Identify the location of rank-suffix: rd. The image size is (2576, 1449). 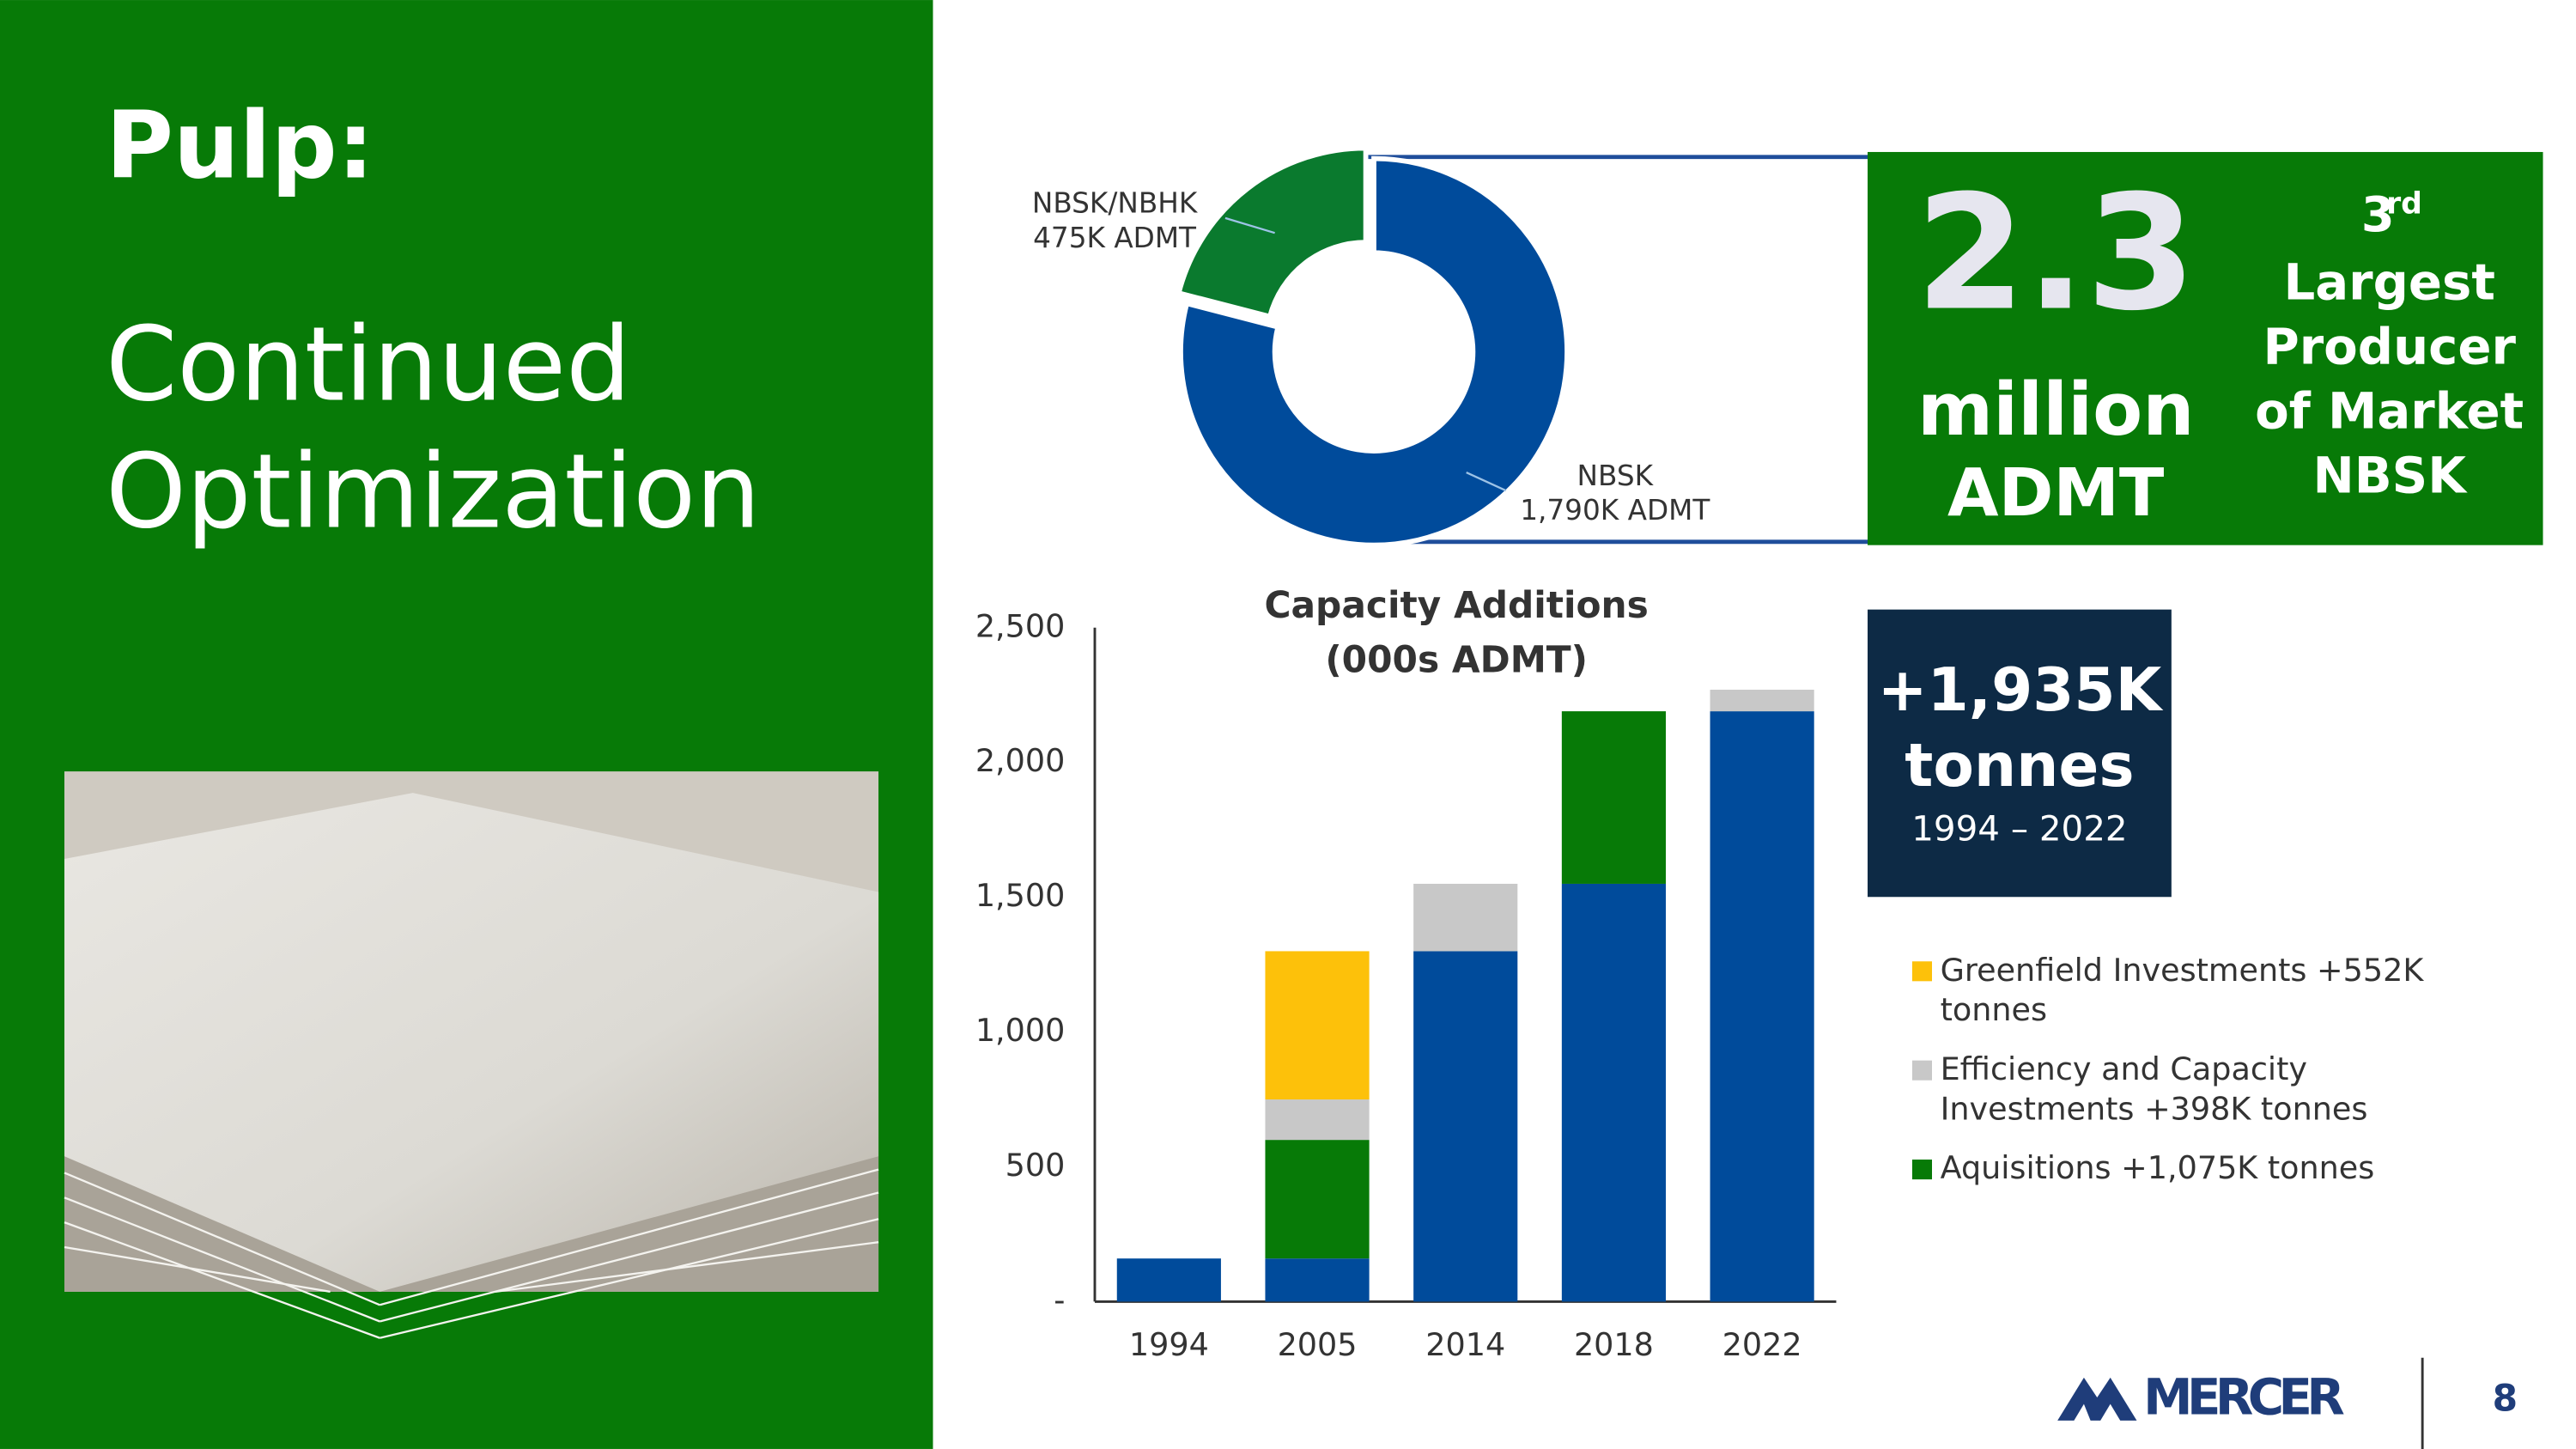
(2404, 204).